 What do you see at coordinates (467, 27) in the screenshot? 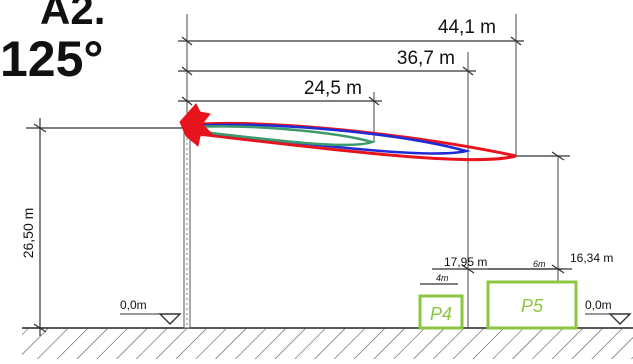
I see `dim-44-1: 44,1 m` at bounding box center [467, 27].